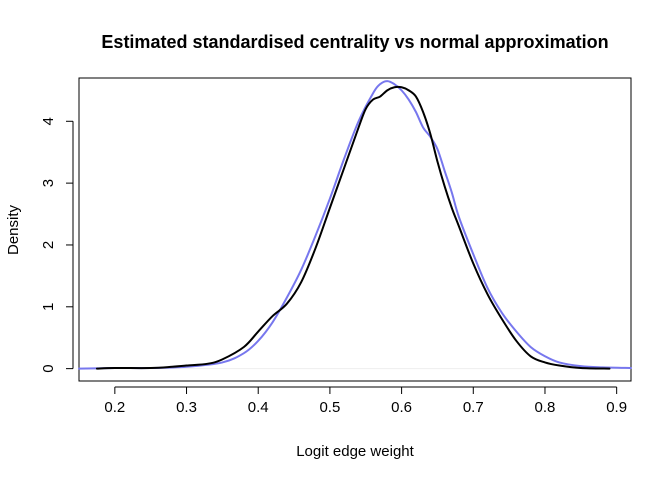 This screenshot has width=672, height=480. What do you see at coordinates (13, 229) in the screenshot?
I see `y-axis-label: Density` at bounding box center [13, 229].